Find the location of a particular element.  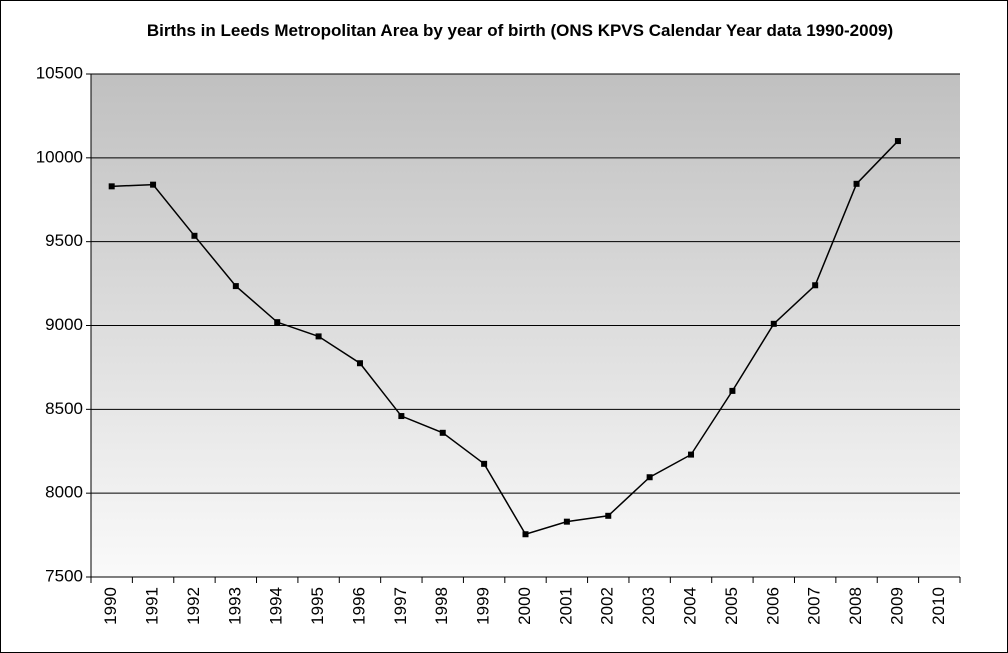

x-tick-label: 1998 is located at coordinates (441, 606).